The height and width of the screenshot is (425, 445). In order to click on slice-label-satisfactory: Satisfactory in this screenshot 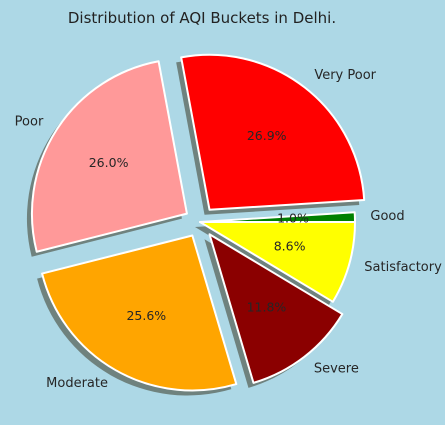, I will do `click(403, 267)`.